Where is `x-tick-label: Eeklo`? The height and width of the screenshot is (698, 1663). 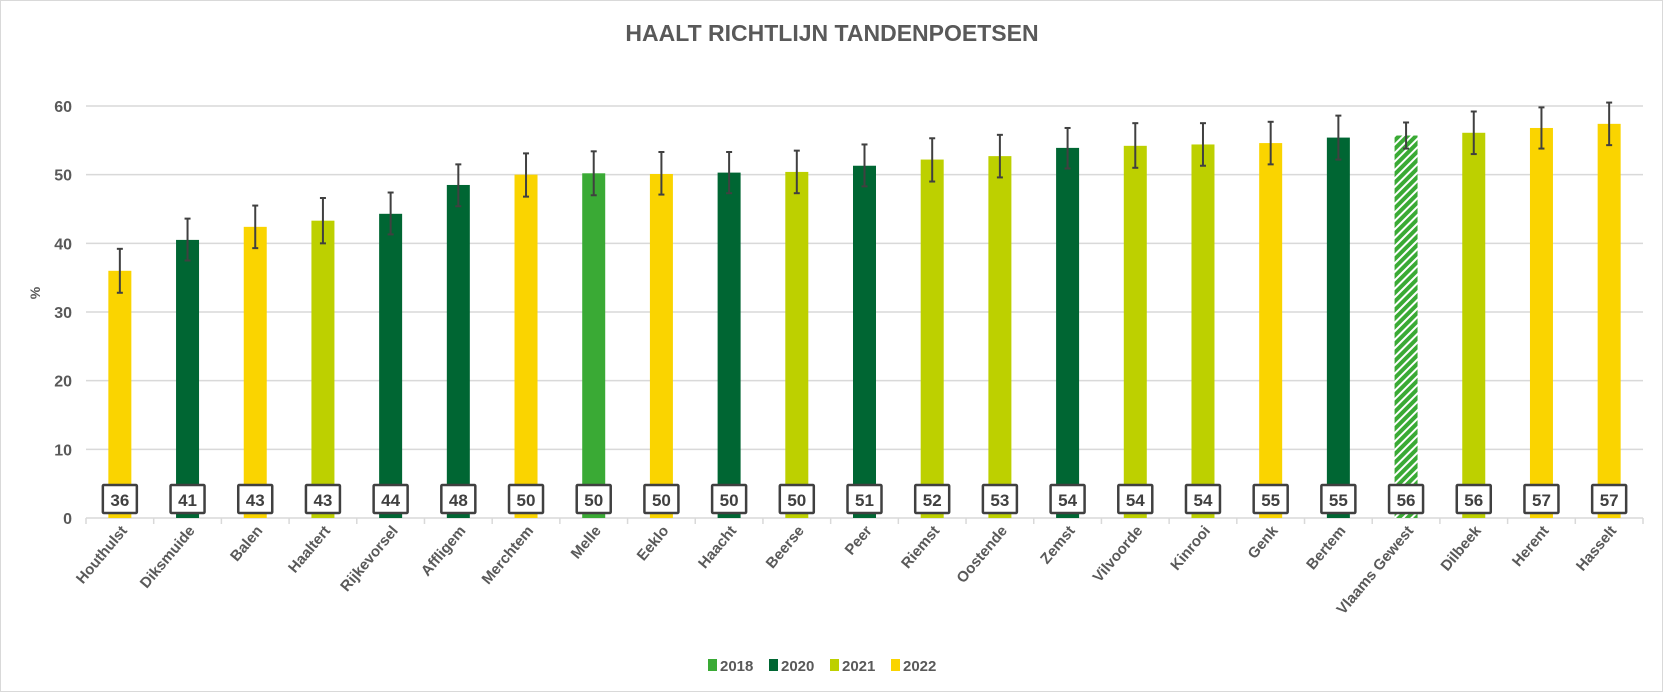 x-tick-label: Eeklo is located at coordinates (653, 544).